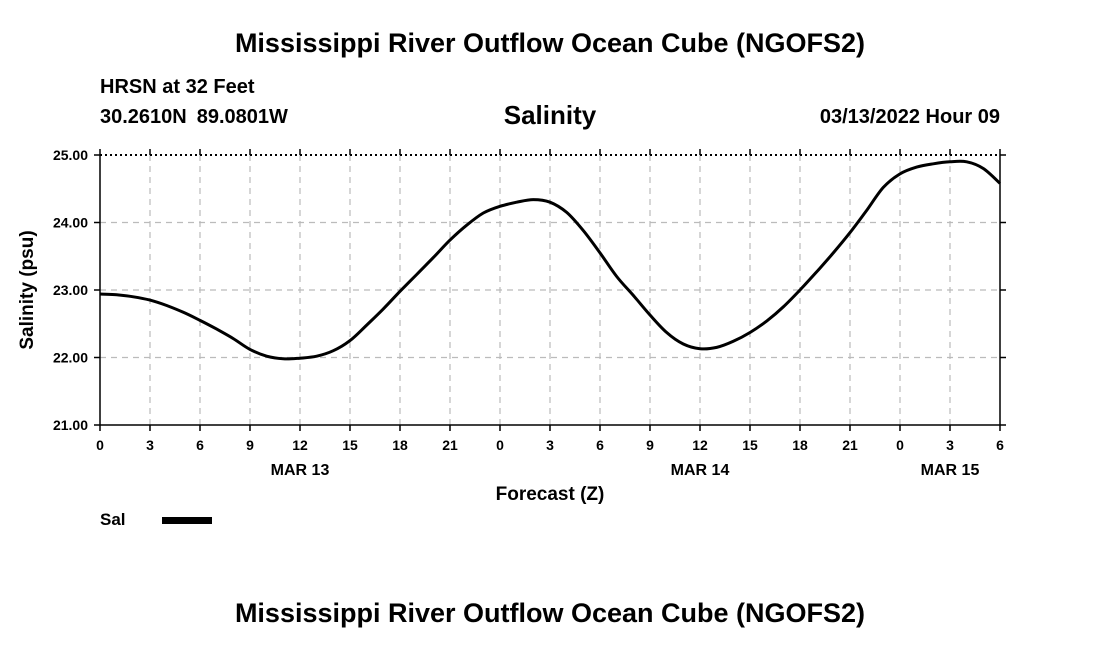  What do you see at coordinates (70, 155) in the screenshot?
I see `y-tick-label: 25.00` at bounding box center [70, 155].